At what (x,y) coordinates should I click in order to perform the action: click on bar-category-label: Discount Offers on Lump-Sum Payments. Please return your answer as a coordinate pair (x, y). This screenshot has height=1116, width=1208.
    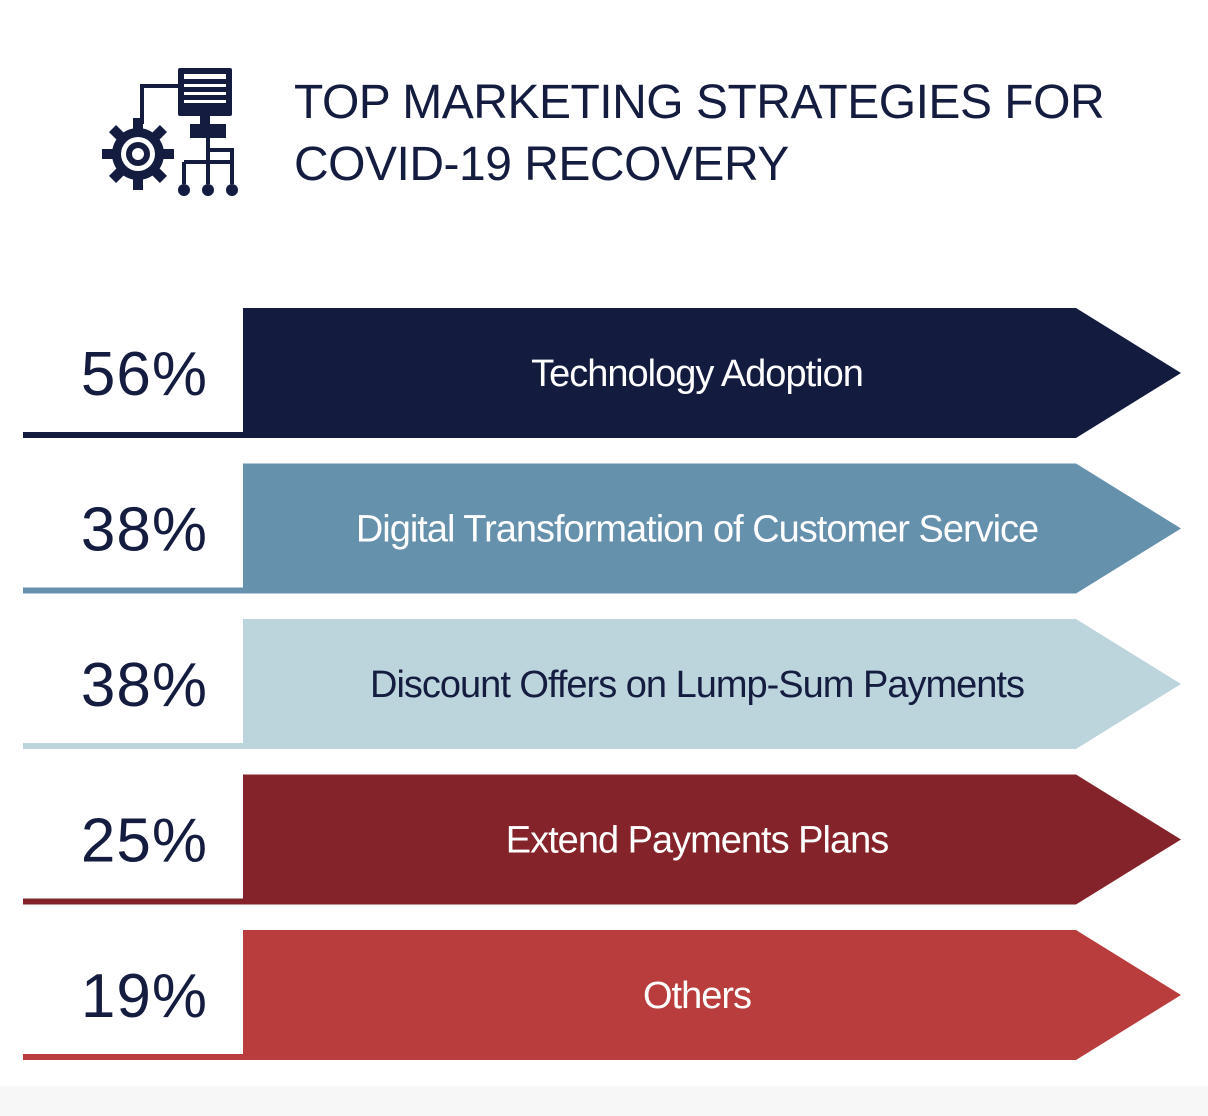
    Looking at the image, I should click on (697, 685).